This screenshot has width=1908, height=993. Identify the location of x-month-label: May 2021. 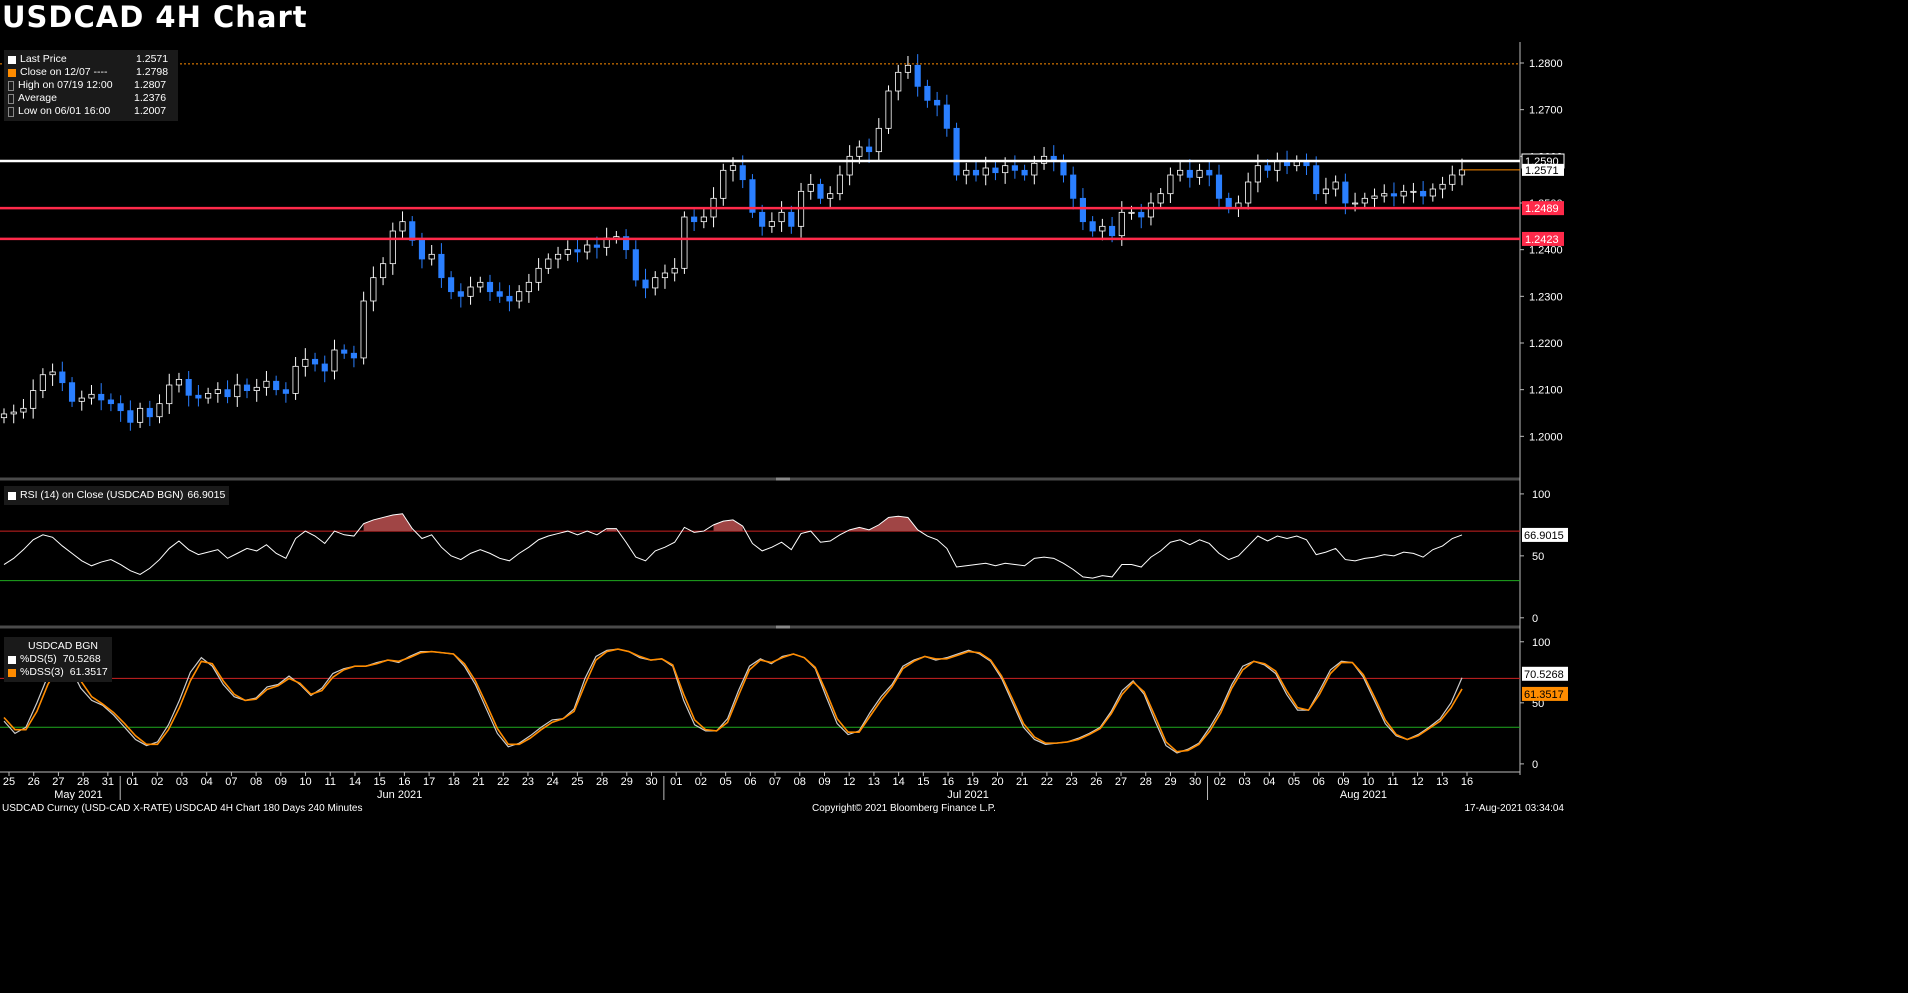
(78, 794).